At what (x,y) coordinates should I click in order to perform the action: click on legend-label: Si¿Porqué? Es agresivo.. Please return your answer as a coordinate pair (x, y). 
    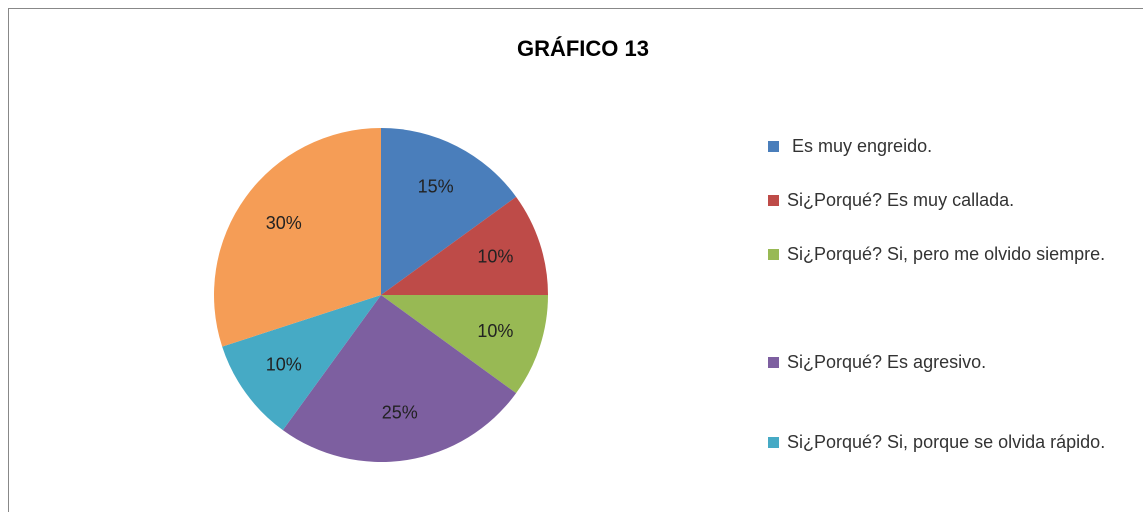
    Looking at the image, I should click on (887, 362).